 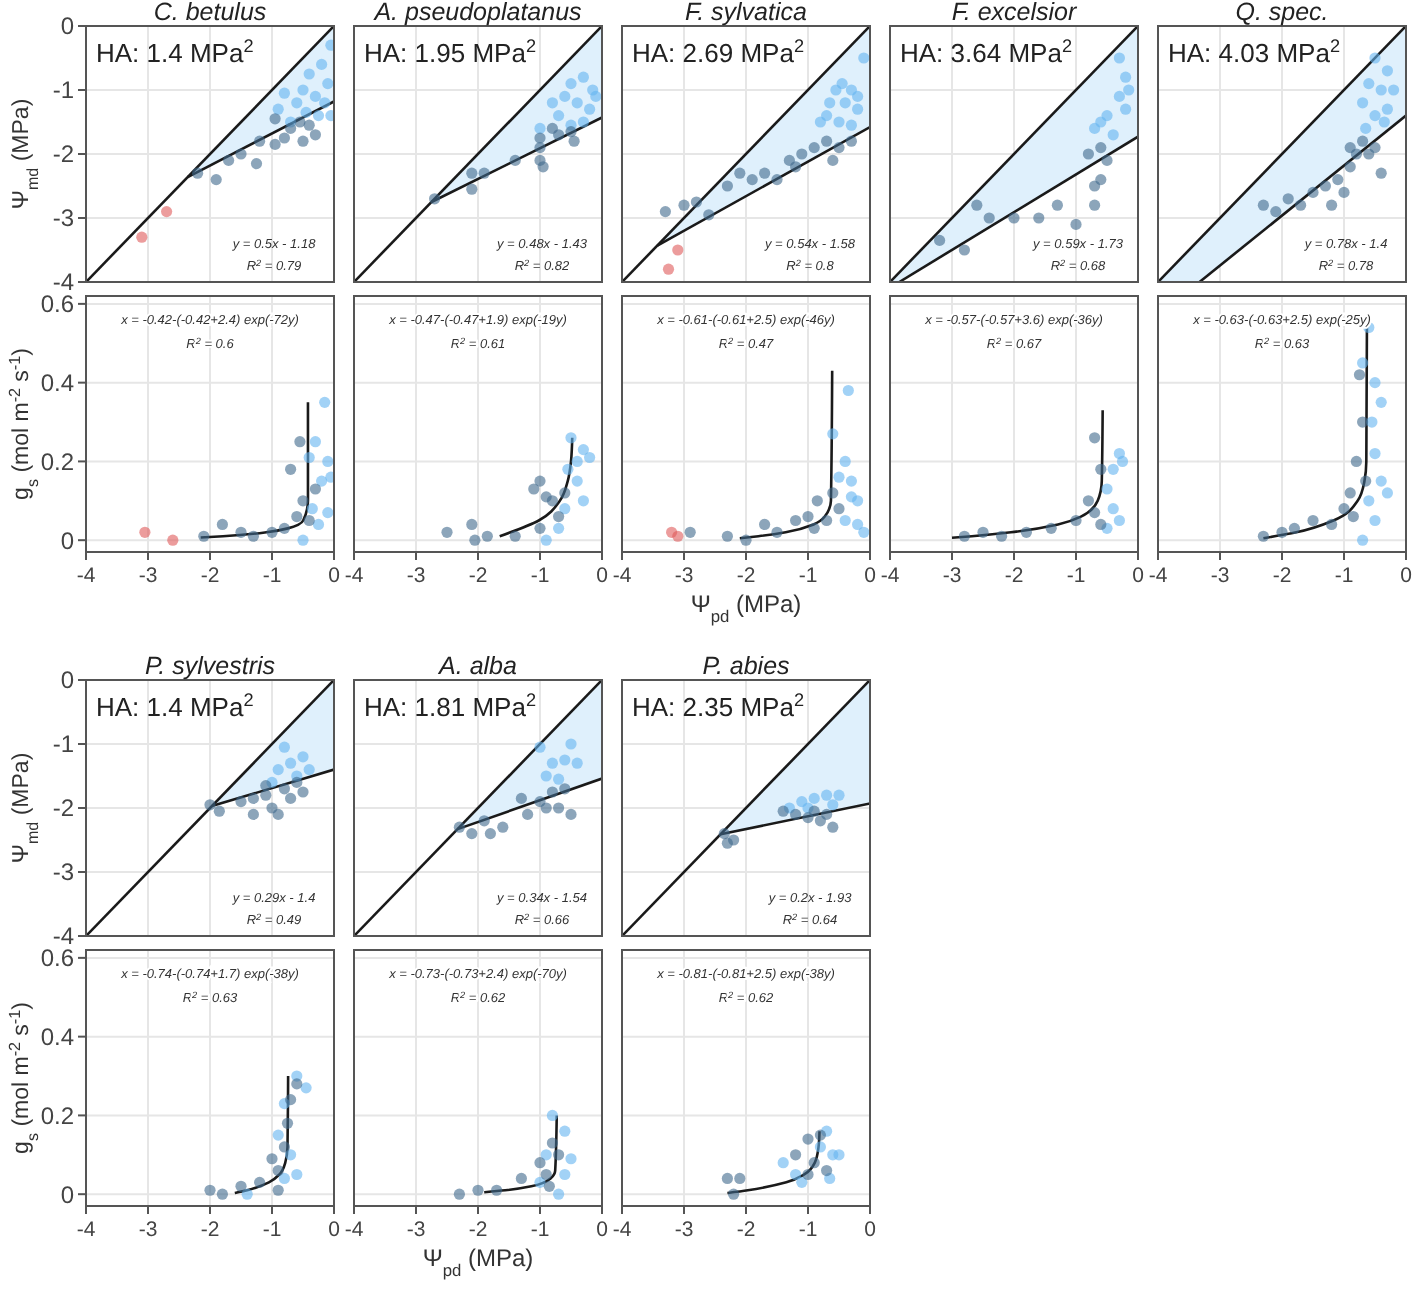 I want to click on annotation: HA: 2.69 MPa$^{2}$, so click(x=718, y=52).